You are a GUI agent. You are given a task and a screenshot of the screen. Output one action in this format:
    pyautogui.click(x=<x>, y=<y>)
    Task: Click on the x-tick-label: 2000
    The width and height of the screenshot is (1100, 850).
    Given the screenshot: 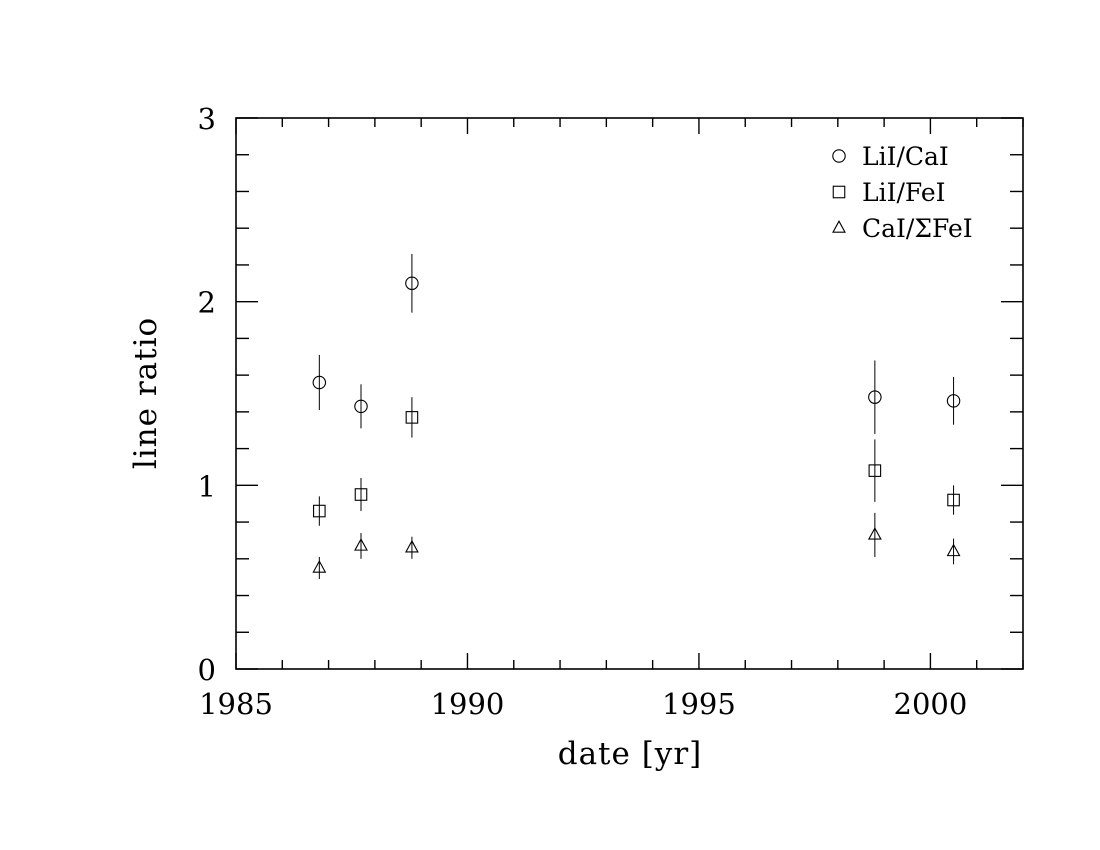 What is the action you would take?
    pyautogui.click(x=931, y=704)
    